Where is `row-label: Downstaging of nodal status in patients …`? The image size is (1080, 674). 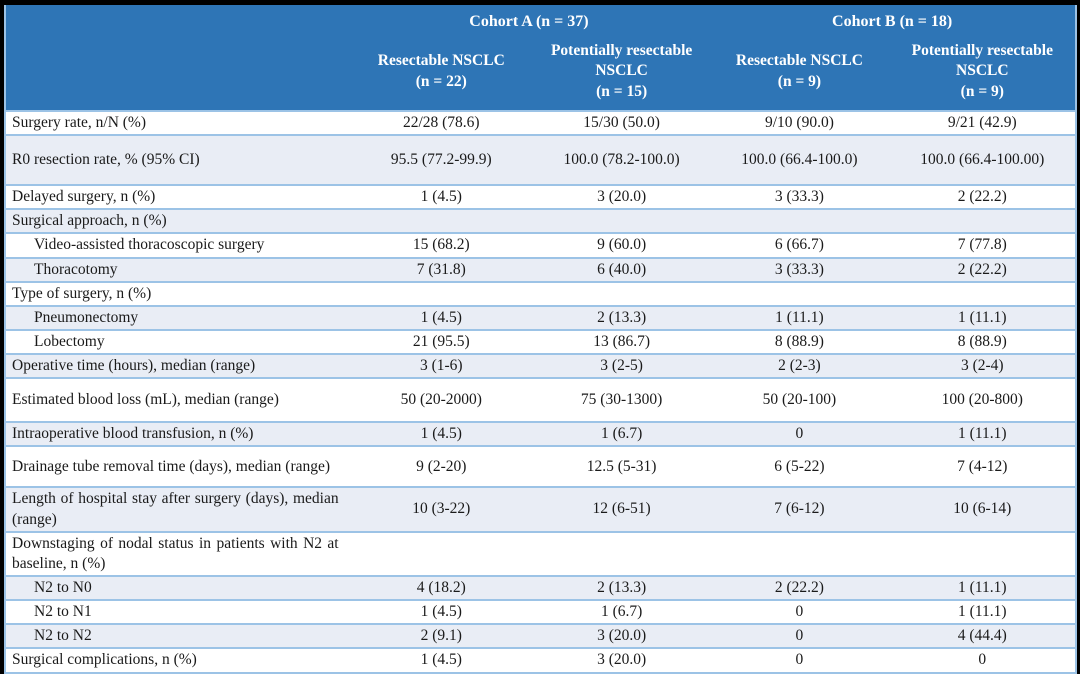 row-label: Downstaging of nodal status in patients … is located at coordinates (177, 554).